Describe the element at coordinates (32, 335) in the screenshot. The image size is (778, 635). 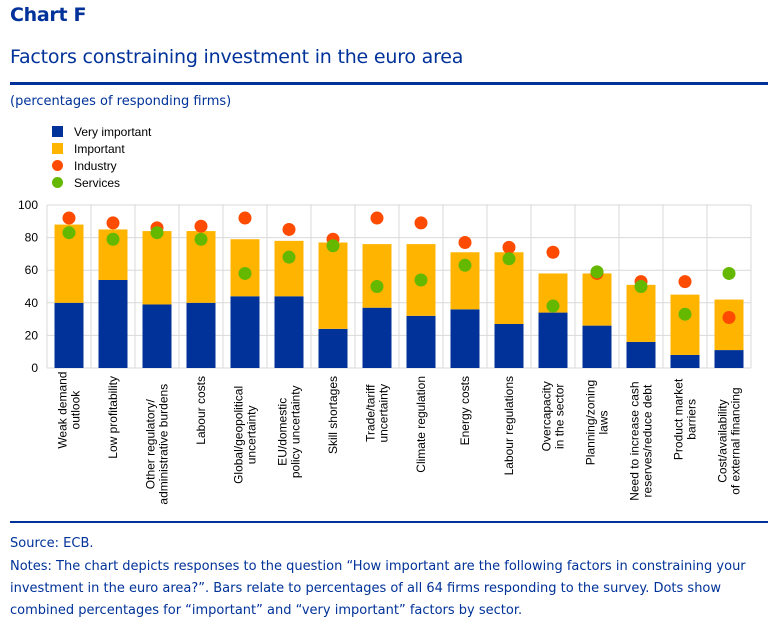
I see `y-tick-label: 20` at that location.